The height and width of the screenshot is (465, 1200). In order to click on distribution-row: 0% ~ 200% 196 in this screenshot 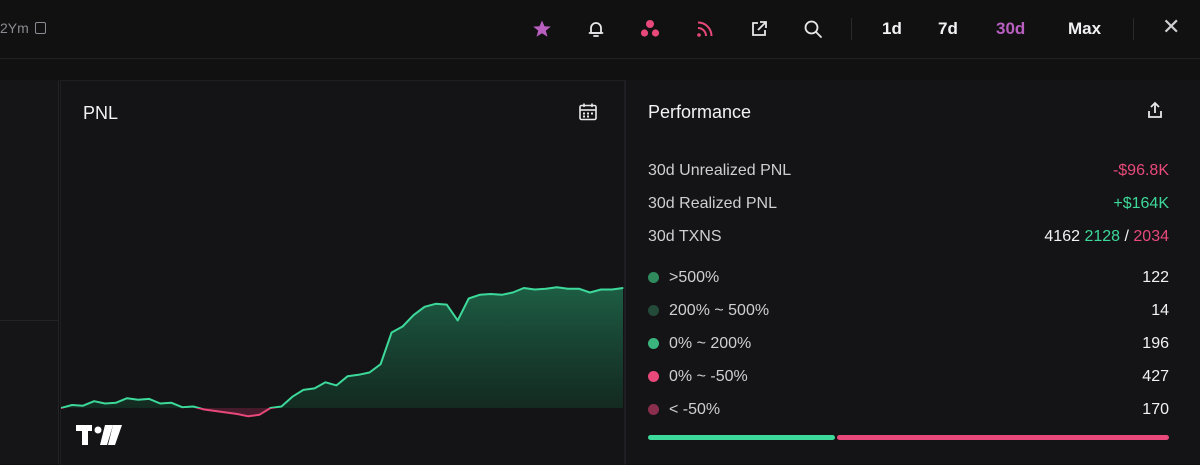, I will do `click(908, 344)`.